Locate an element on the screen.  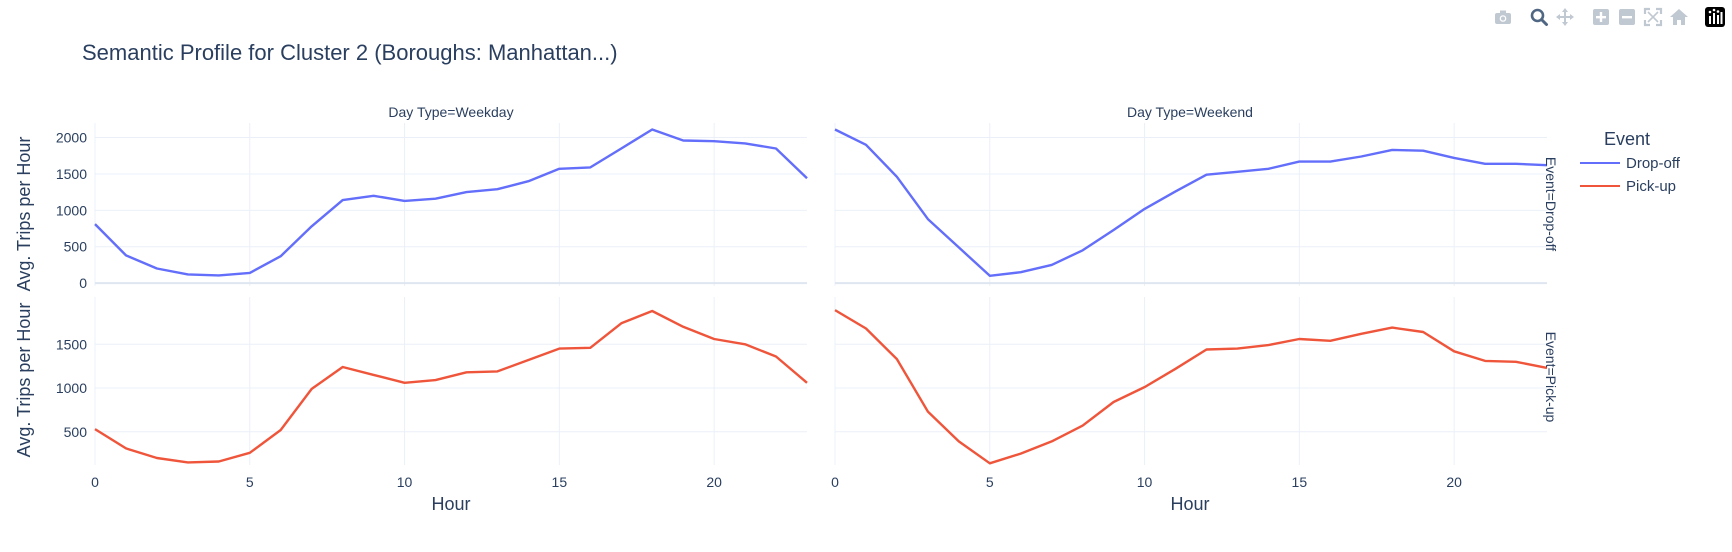
zoom-icon is located at coordinates (1539, 17).